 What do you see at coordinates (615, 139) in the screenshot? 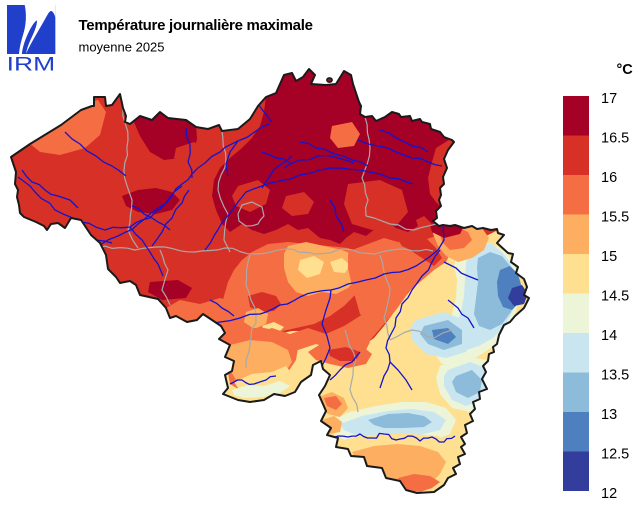
I see `svg-text: 16.5` at bounding box center [615, 139].